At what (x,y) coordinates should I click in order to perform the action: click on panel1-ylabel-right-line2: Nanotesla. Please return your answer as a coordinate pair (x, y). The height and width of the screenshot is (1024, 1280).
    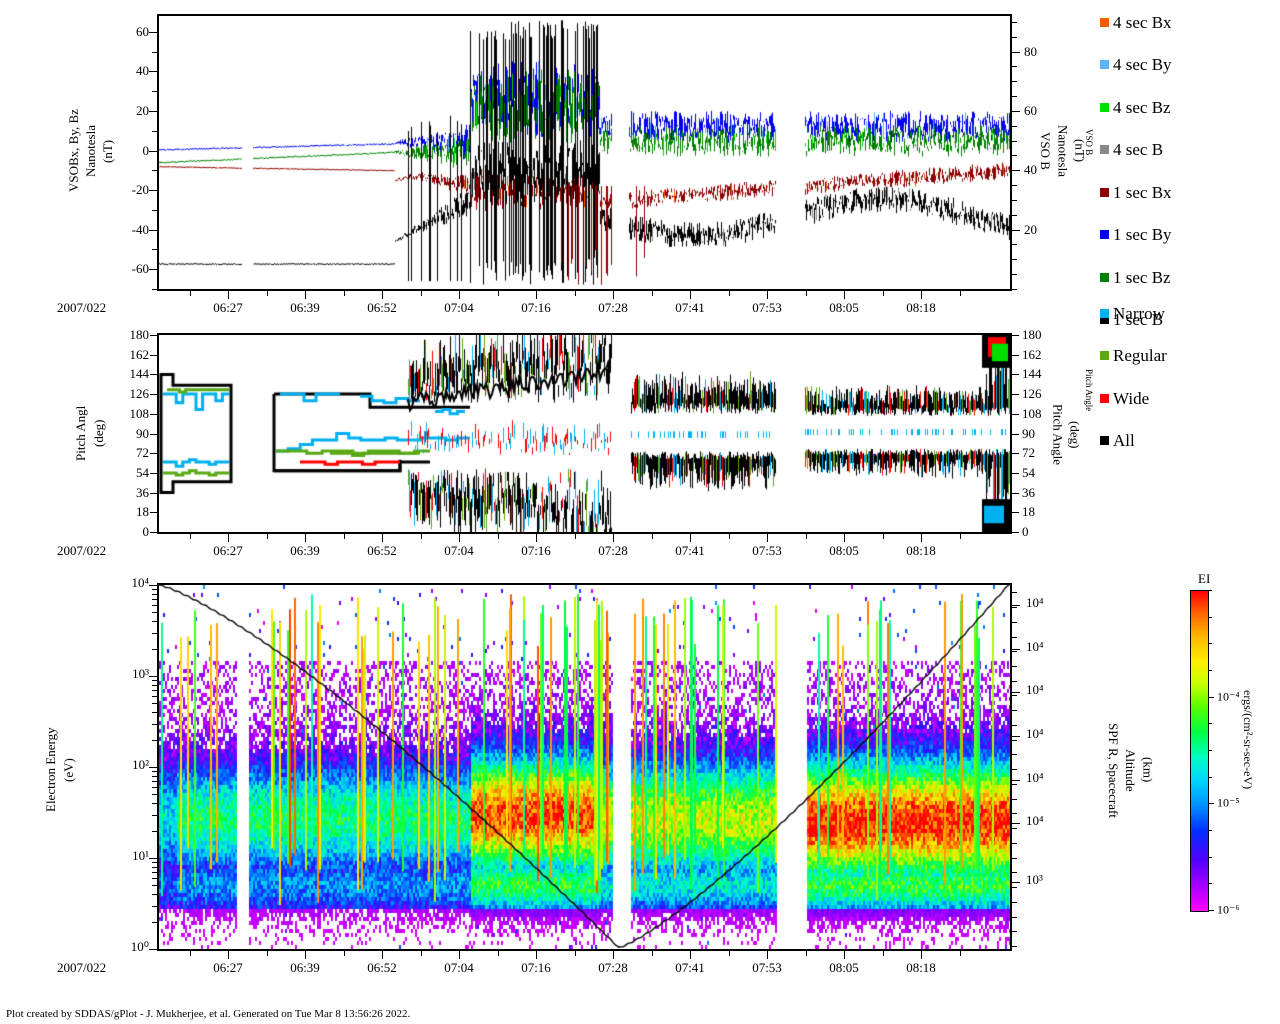
    Looking at the image, I should click on (1063, 151).